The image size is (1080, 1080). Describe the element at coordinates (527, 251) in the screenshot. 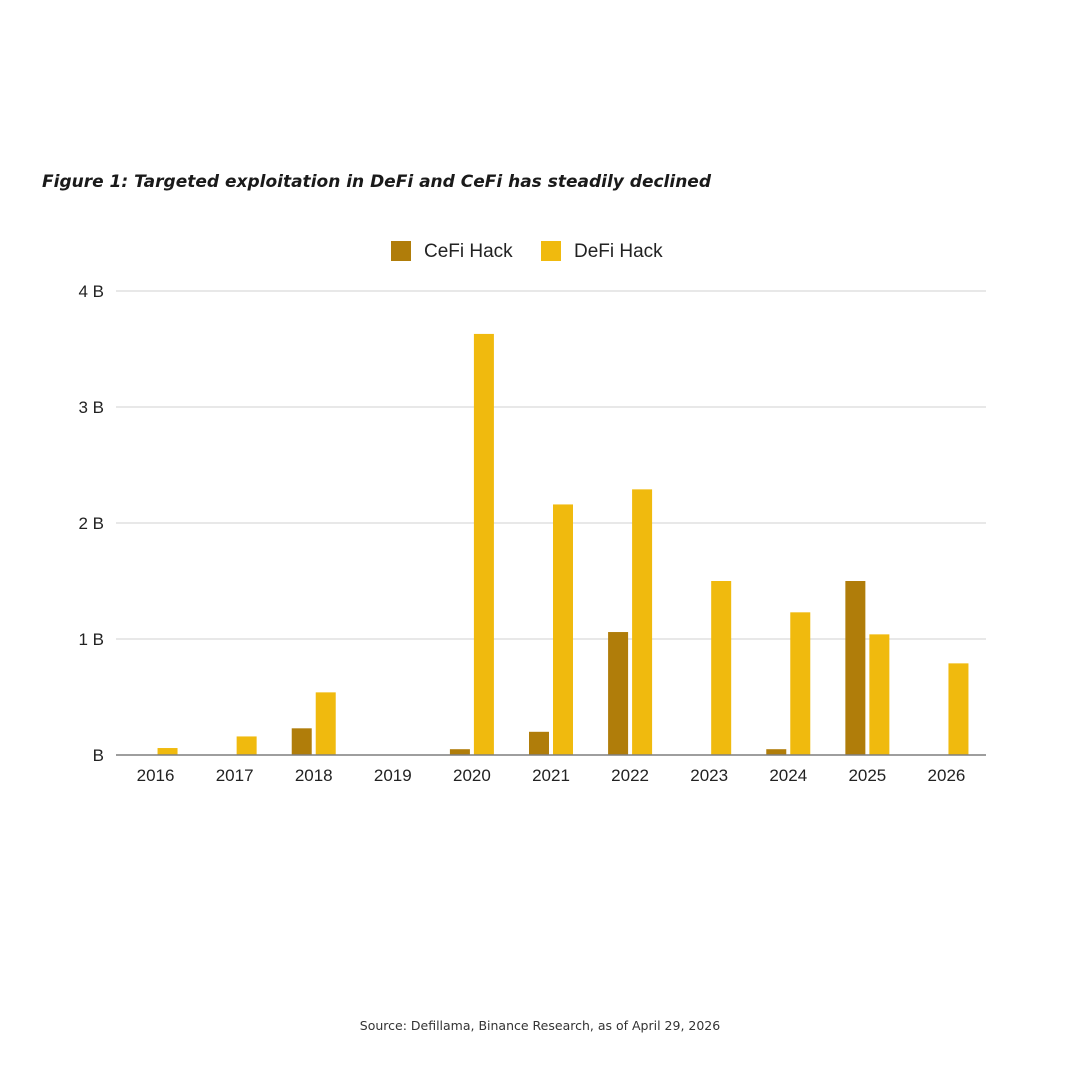

I see `legend: CeFi Hack DeFi Hack` at that location.